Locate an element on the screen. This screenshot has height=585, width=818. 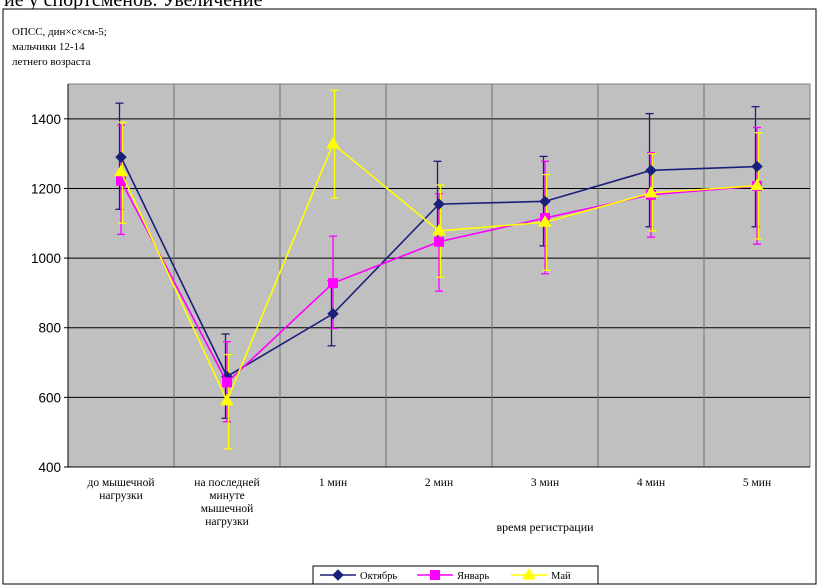
x-axis-title: время регистрации is located at coordinates (545, 527).